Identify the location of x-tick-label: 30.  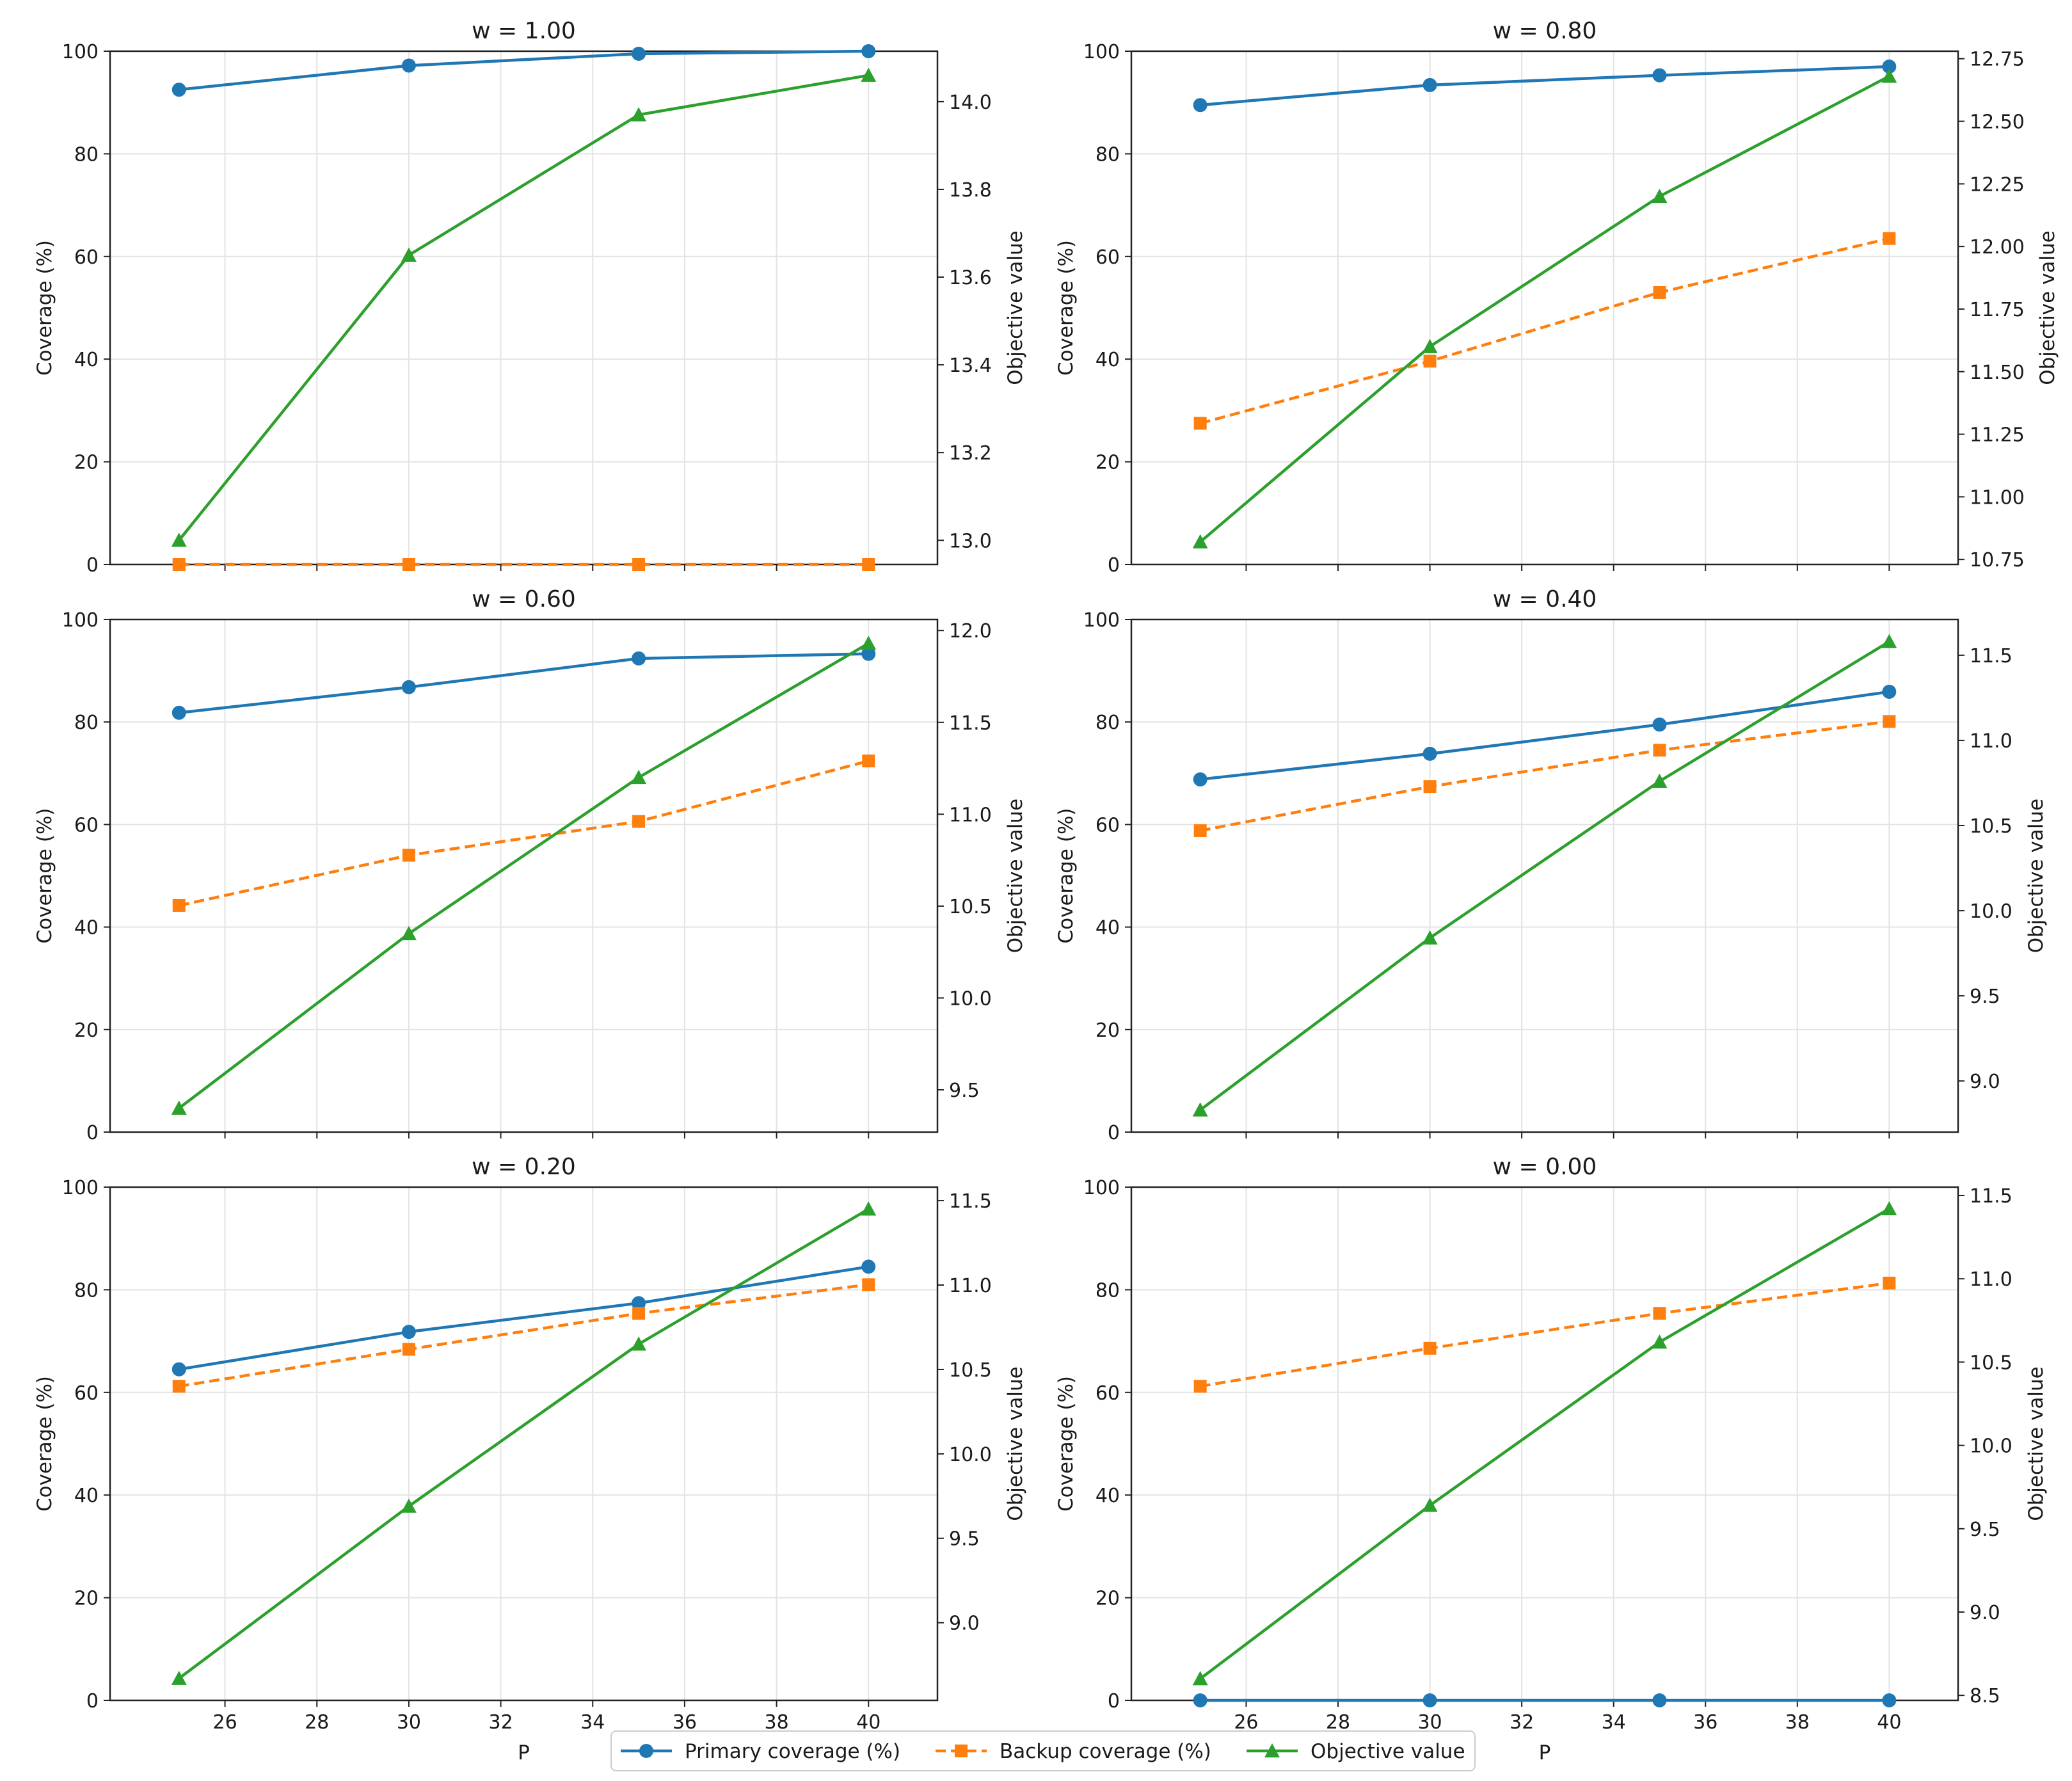
(1429, 1722).